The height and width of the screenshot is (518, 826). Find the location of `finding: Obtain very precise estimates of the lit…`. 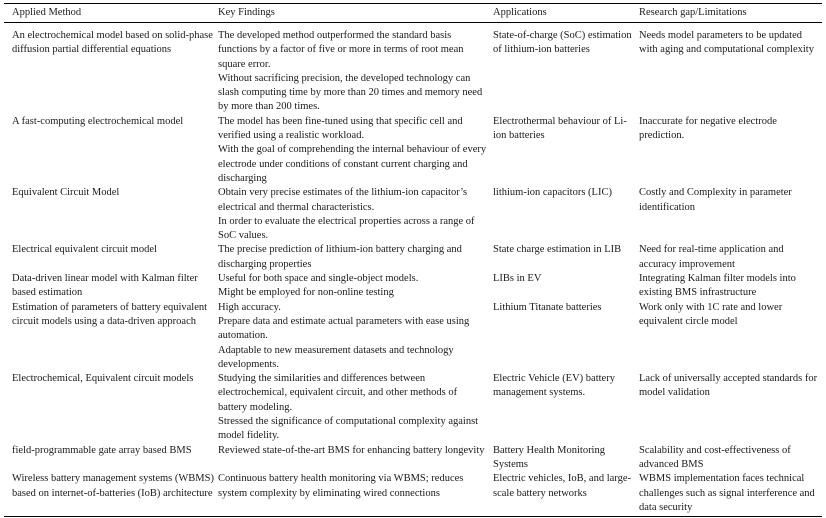

finding: Obtain very precise estimates of the lit… is located at coordinates (343, 200).